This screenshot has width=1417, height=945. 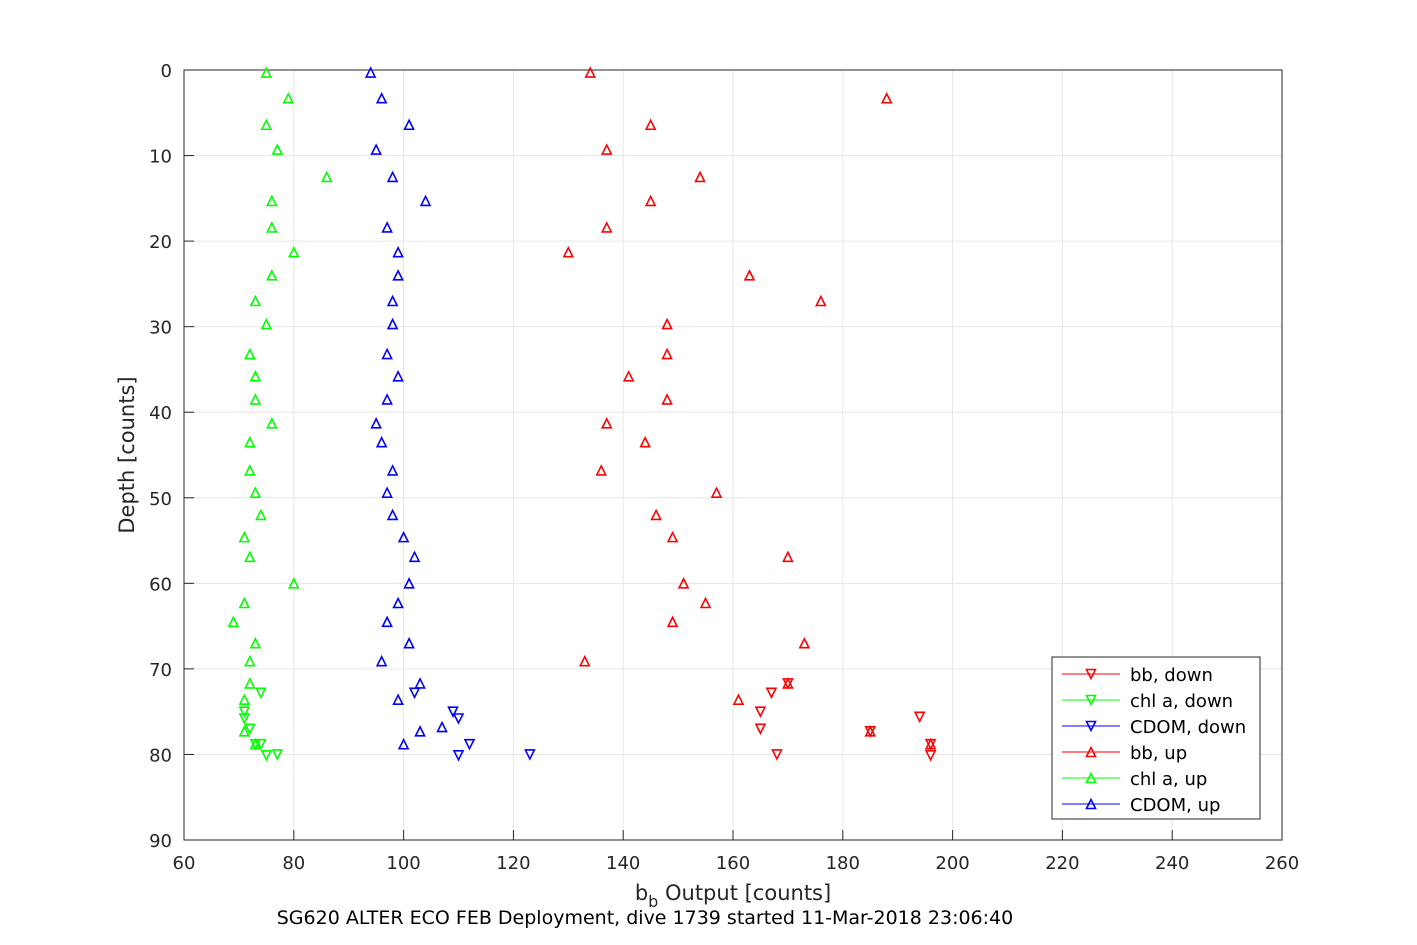 I want to click on legend-label: bb, up, so click(x=1158, y=753).